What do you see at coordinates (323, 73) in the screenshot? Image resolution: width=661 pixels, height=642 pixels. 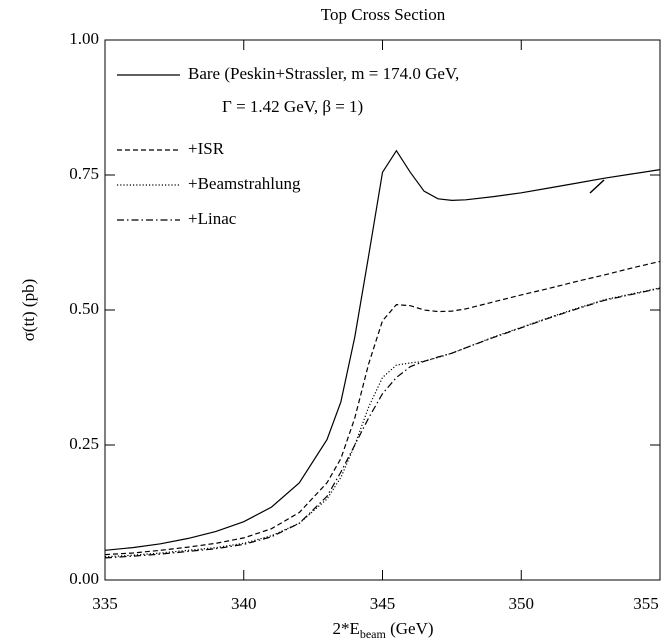 I see `legend-label: Bare (Peskin+Strassler, m = 174.0 GeV,` at bounding box center [323, 73].